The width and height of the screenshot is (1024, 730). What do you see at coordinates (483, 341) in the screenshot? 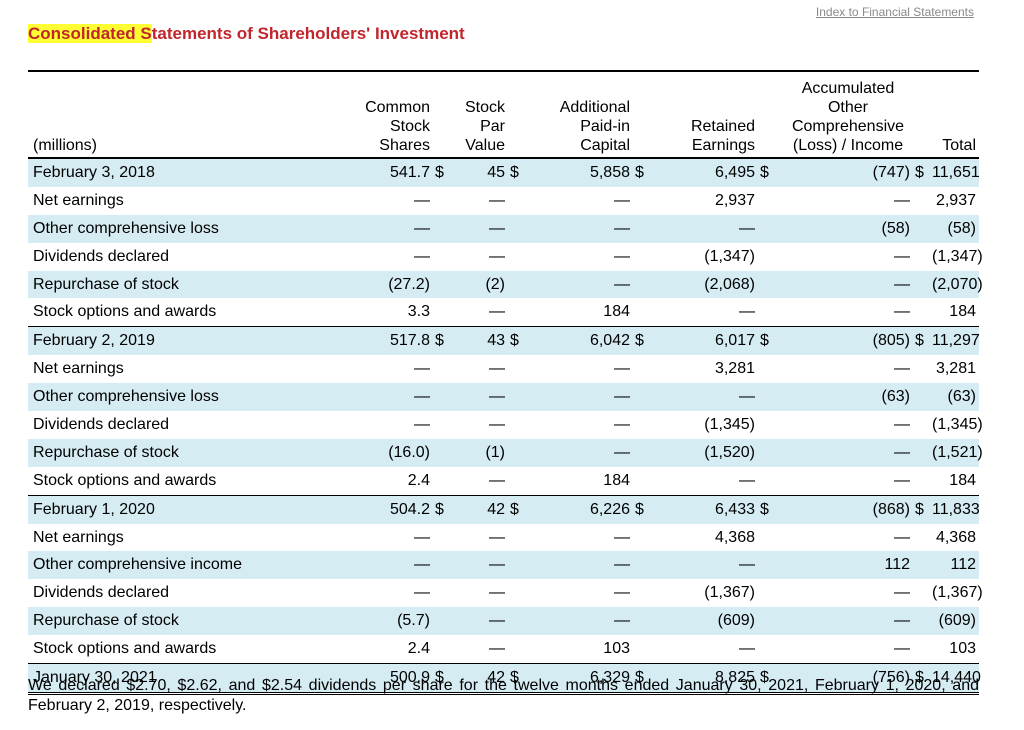
I see `stock-par-value-cell: 43` at bounding box center [483, 341].